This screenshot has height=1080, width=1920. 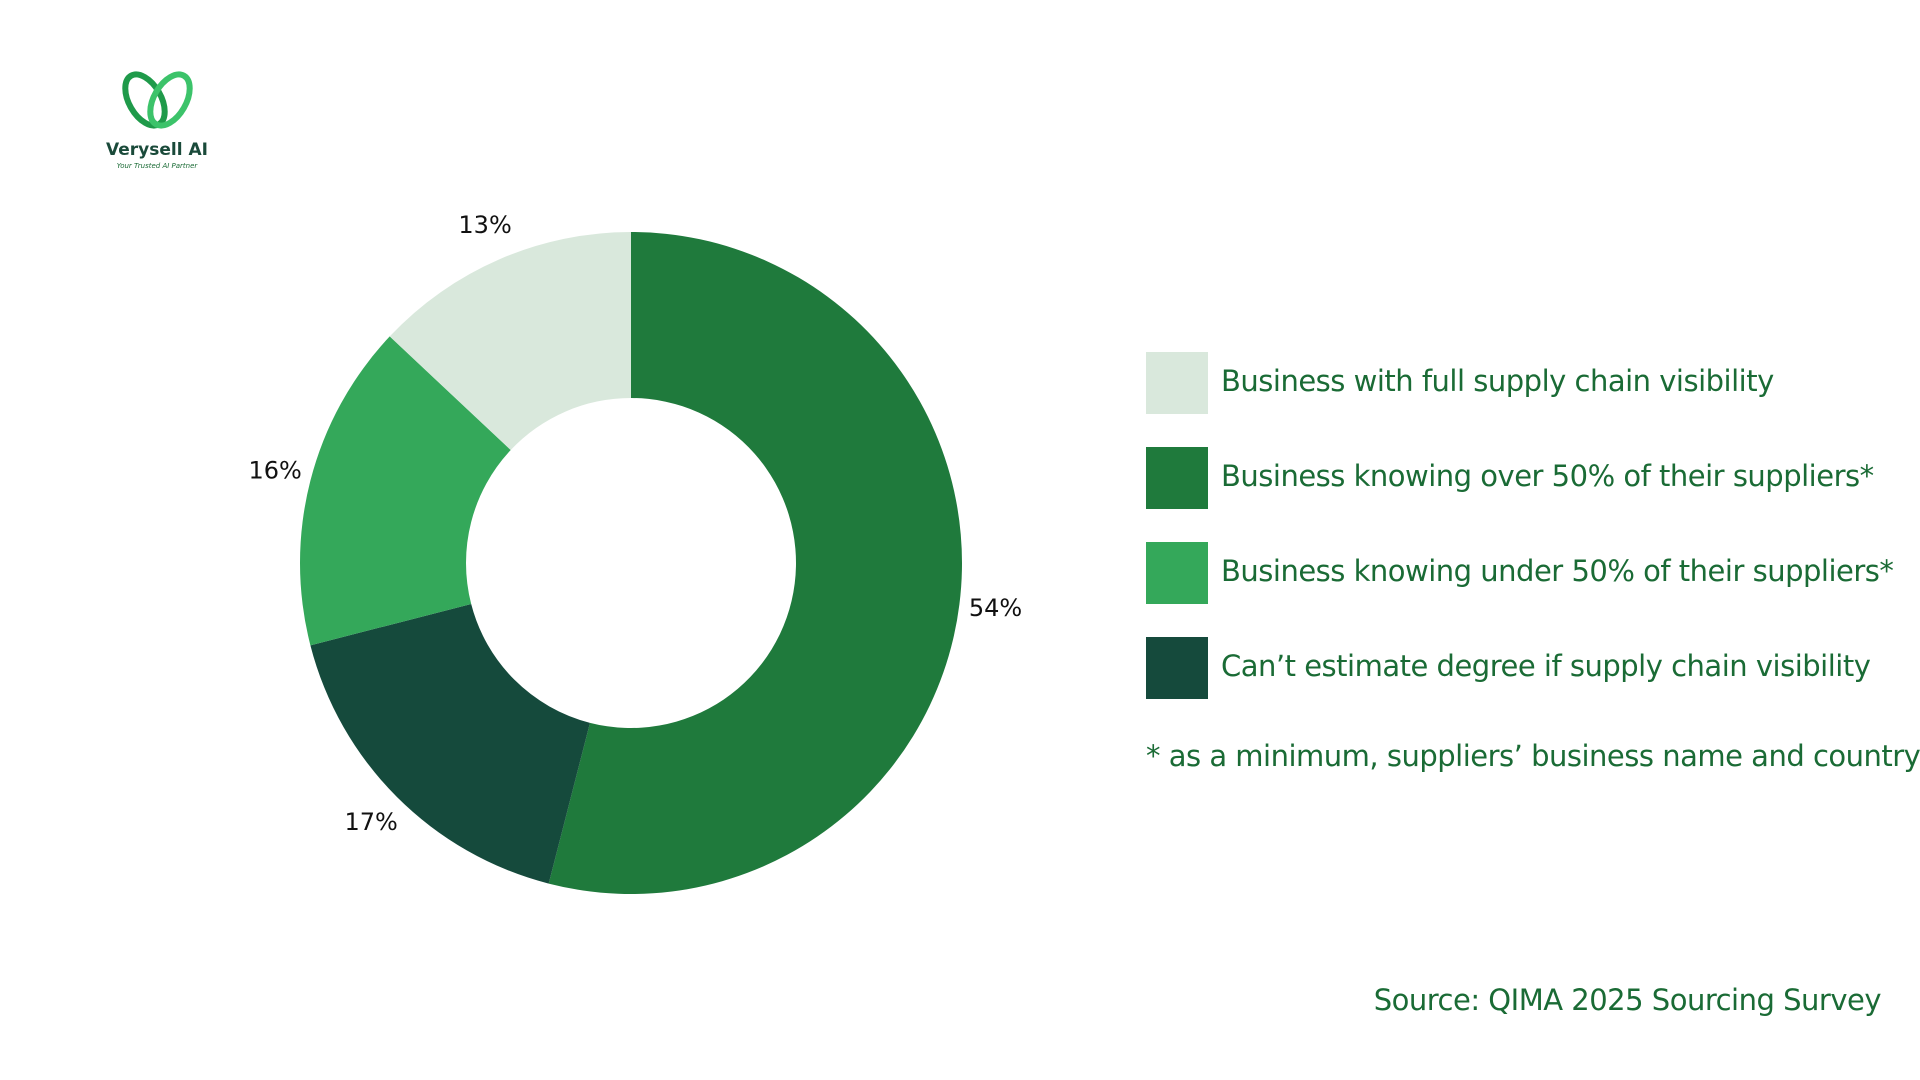 I want to click on logo-name: Verysell AI, so click(x=157, y=150).